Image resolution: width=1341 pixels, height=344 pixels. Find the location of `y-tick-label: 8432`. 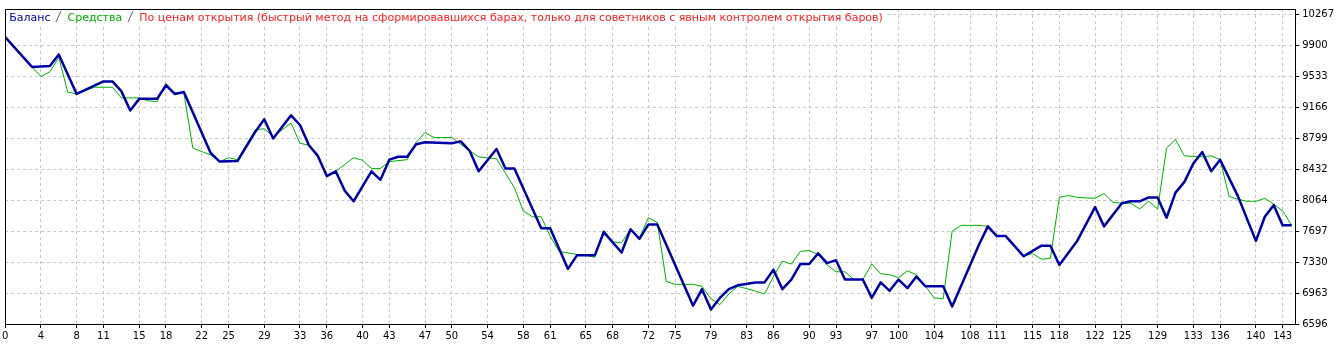

y-tick-label: 8432 is located at coordinates (1315, 168).